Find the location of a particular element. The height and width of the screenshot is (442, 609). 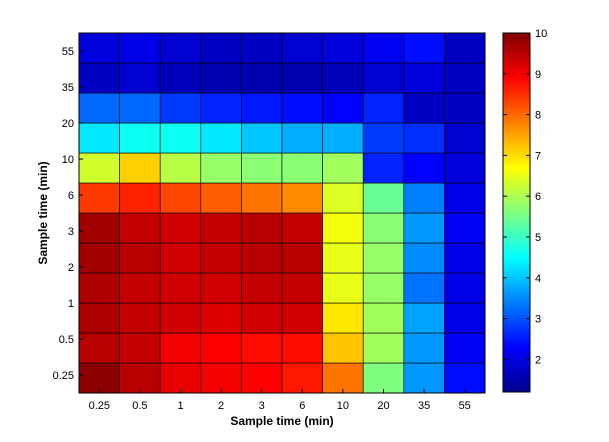

y-tick-label: 55 is located at coordinates (68, 52).